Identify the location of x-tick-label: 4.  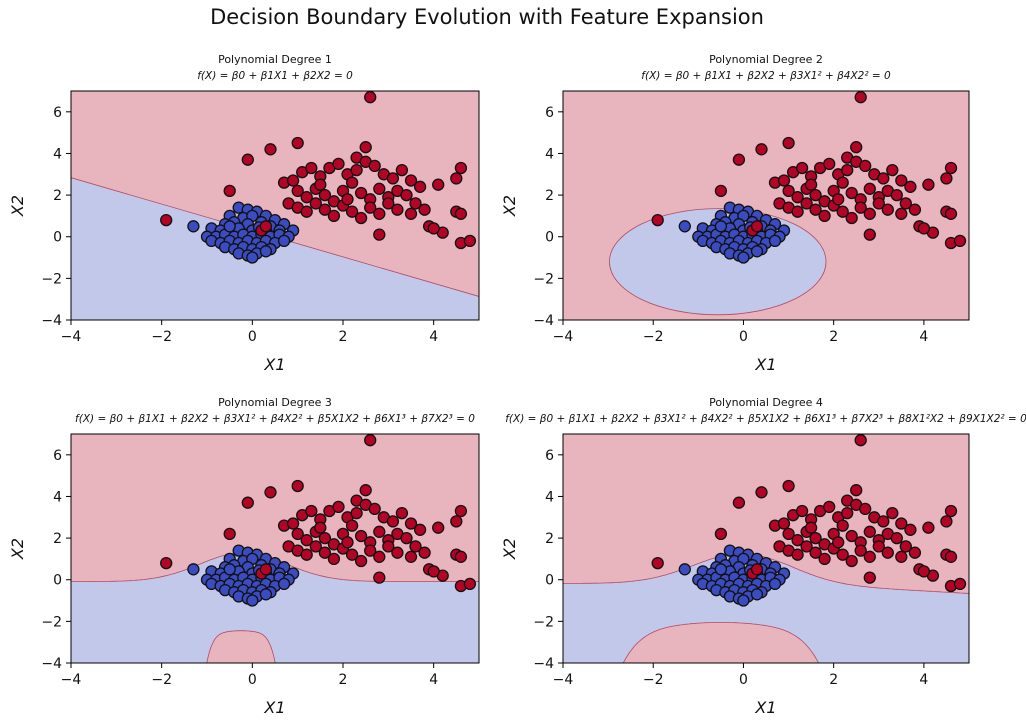
(433, 680).